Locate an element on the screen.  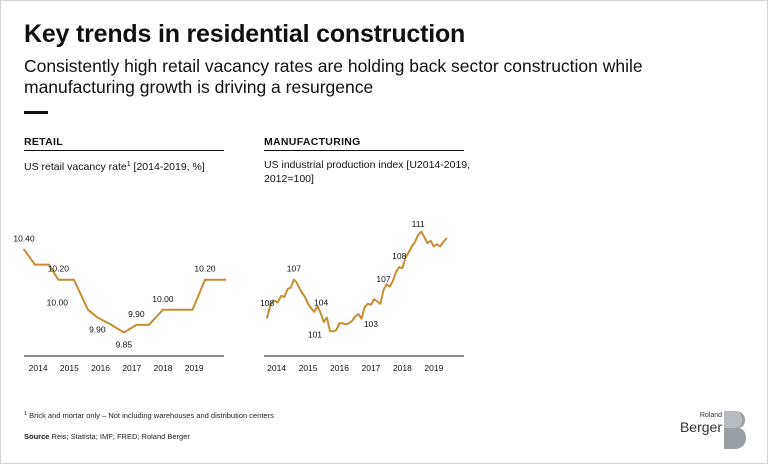
retail-x-tick-label: 2015 is located at coordinates (69, 368).